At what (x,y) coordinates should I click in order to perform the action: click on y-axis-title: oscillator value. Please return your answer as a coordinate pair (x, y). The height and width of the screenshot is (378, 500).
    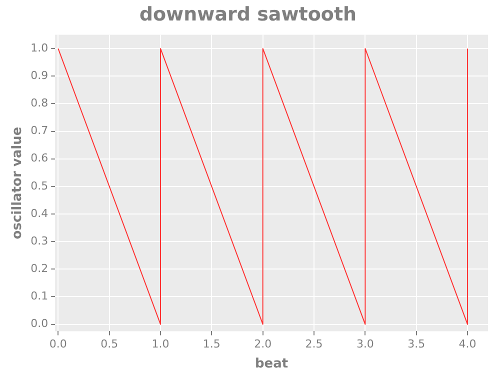
    Looking at the image, I should click on (18, 183).